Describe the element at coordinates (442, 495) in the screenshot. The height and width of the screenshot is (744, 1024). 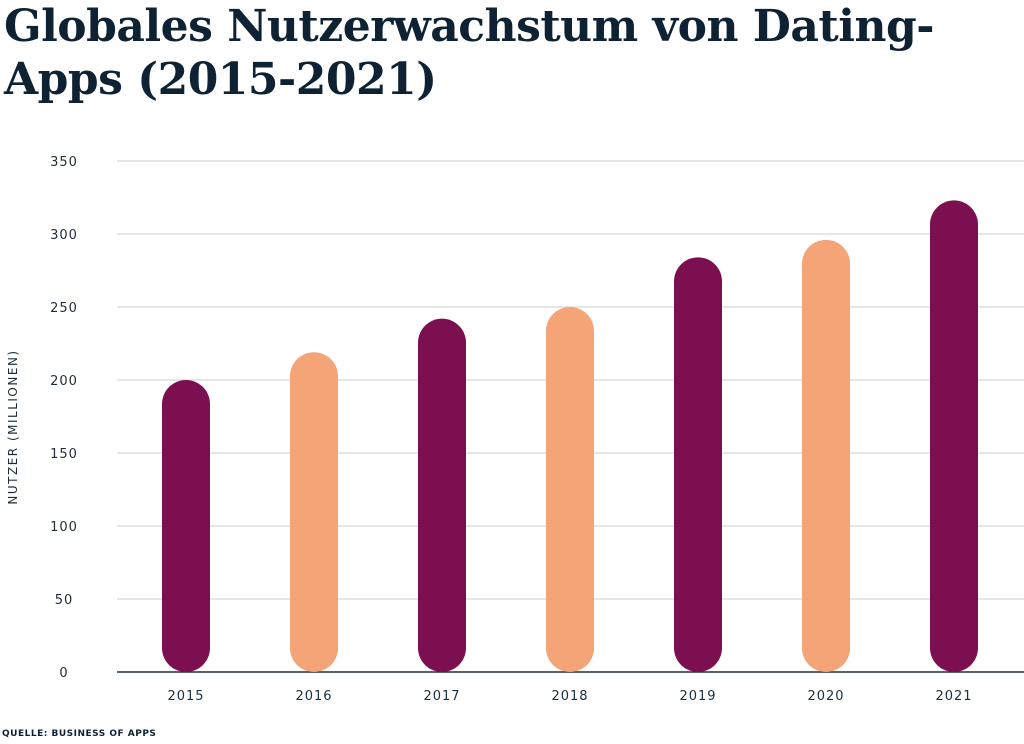
I see `bar-2017` at that location.